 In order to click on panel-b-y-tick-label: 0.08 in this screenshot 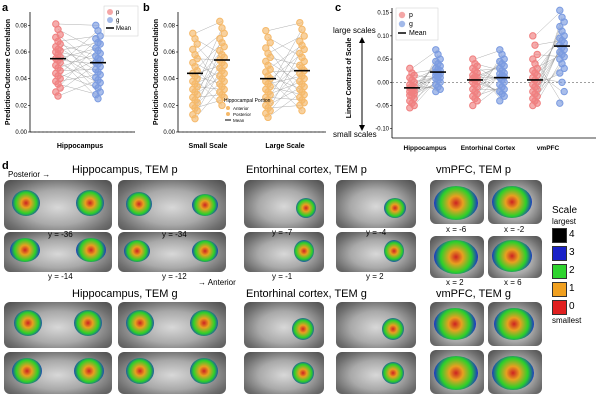, I will do `click(169, 26)`.